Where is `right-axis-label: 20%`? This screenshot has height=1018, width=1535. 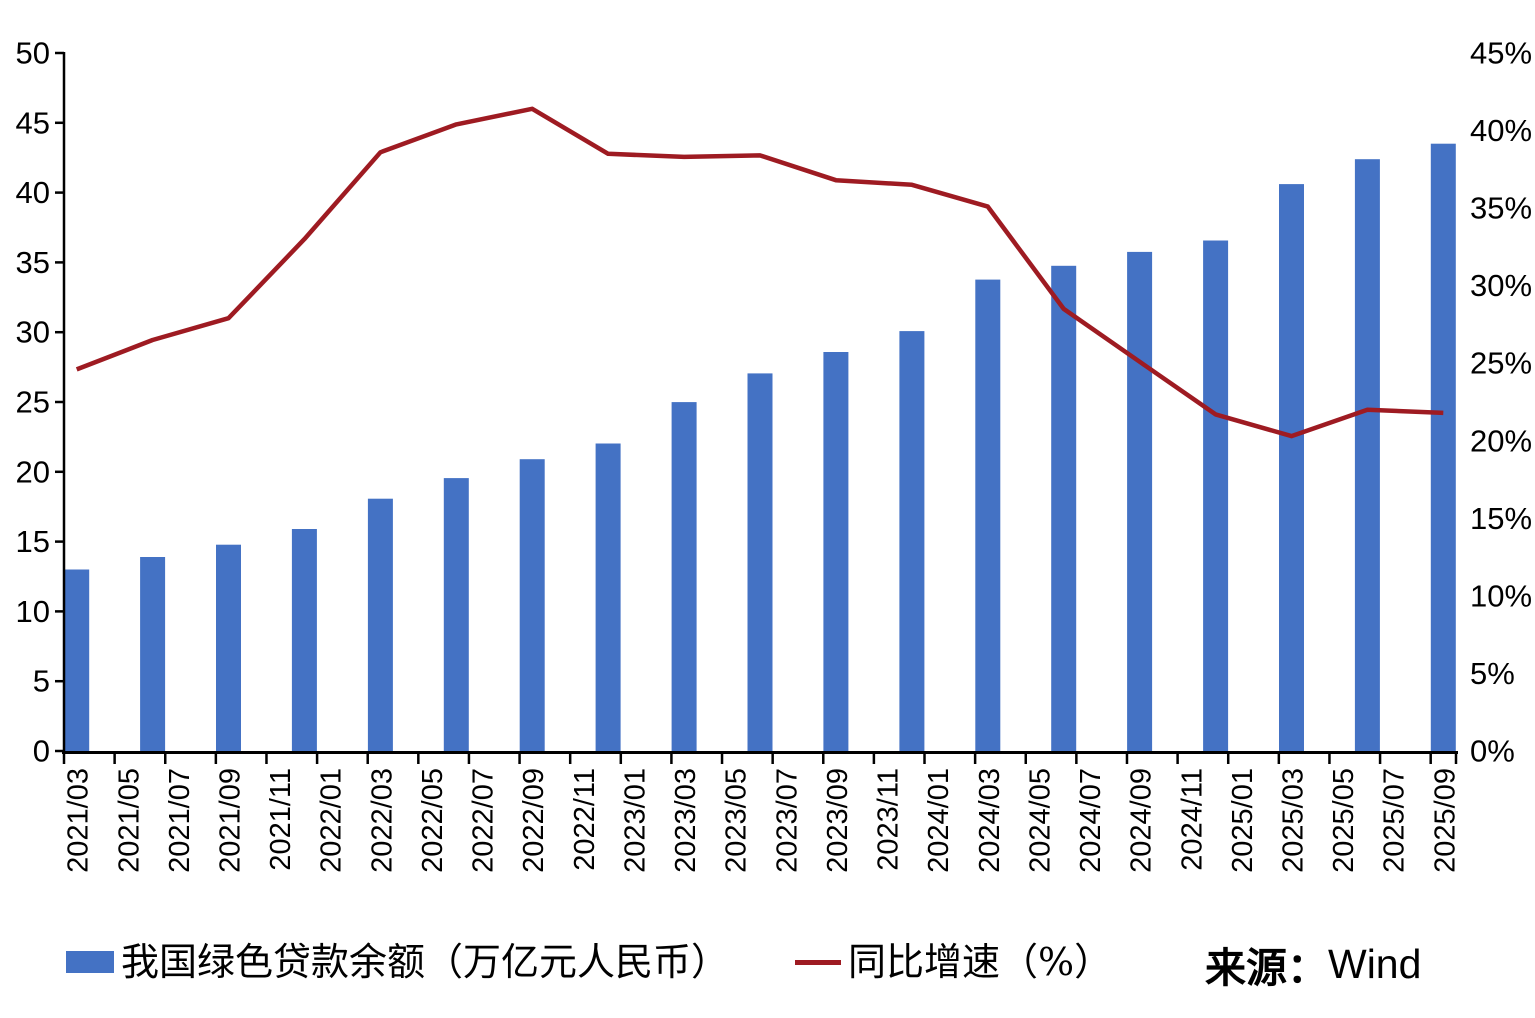 right-axis-label: 20% is located at coordinates (1501, 440).